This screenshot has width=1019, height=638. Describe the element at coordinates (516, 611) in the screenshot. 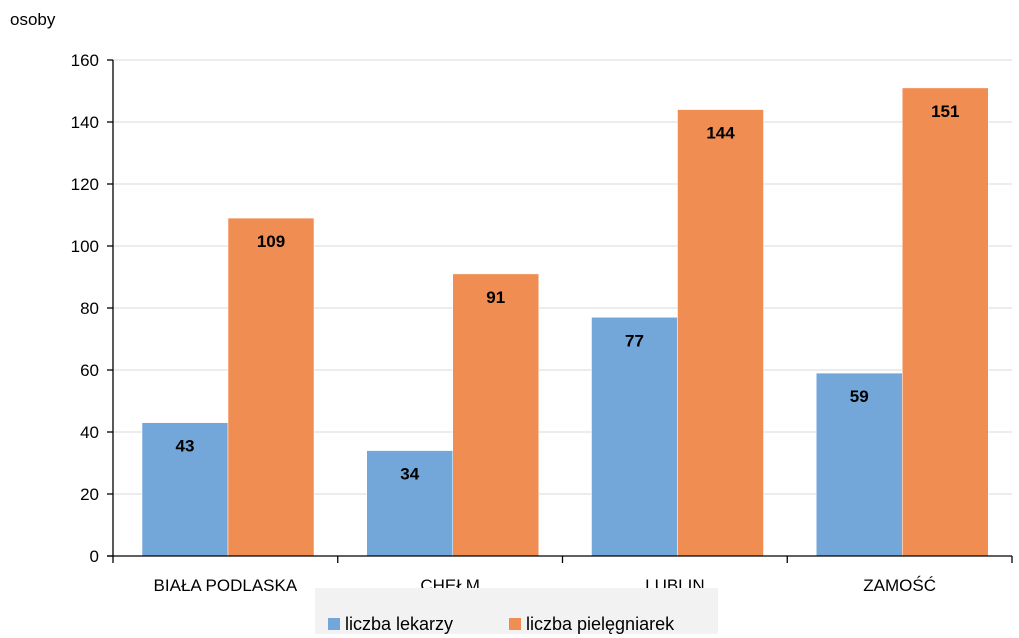

I see `legend: liczba lekarzy liczba pielęgniarek` at that location.